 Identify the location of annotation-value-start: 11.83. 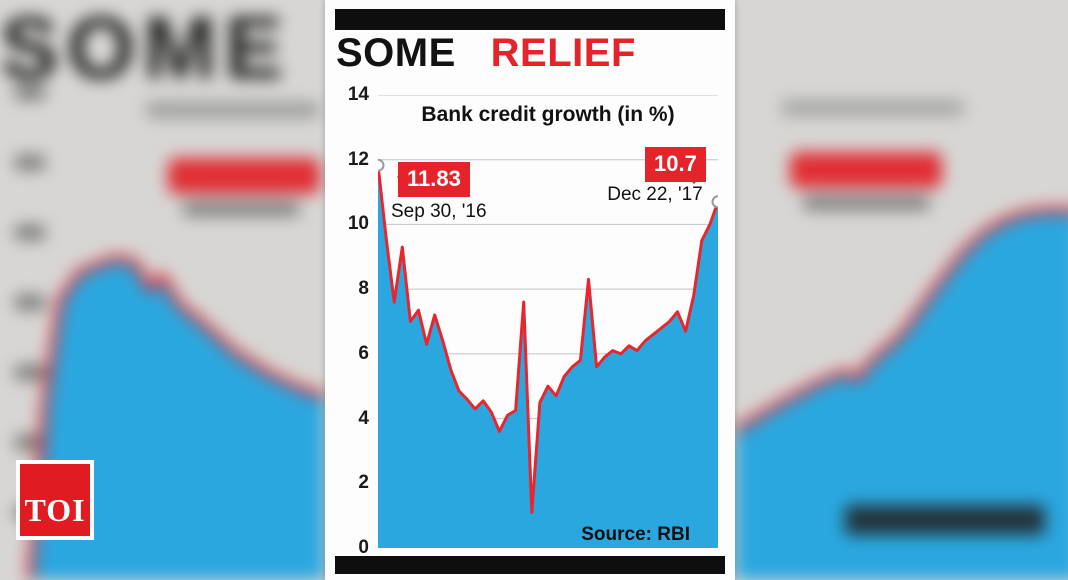
(433, 179).